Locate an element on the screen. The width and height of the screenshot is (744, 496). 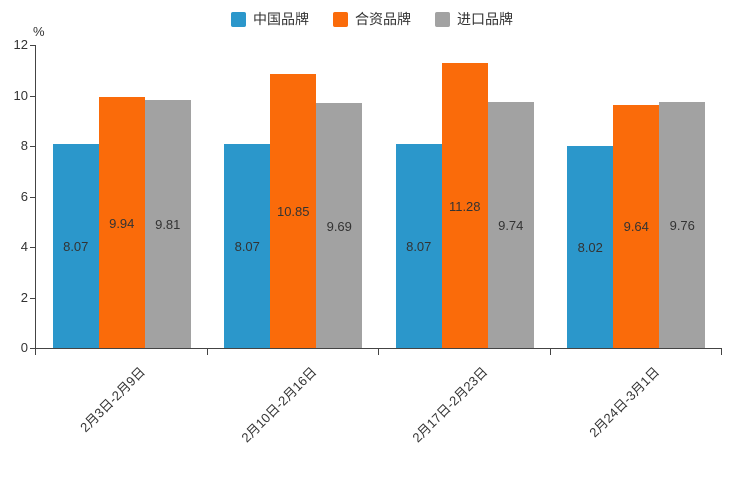
bar-value-label: 9.69 is located at coordinates (339, 226).